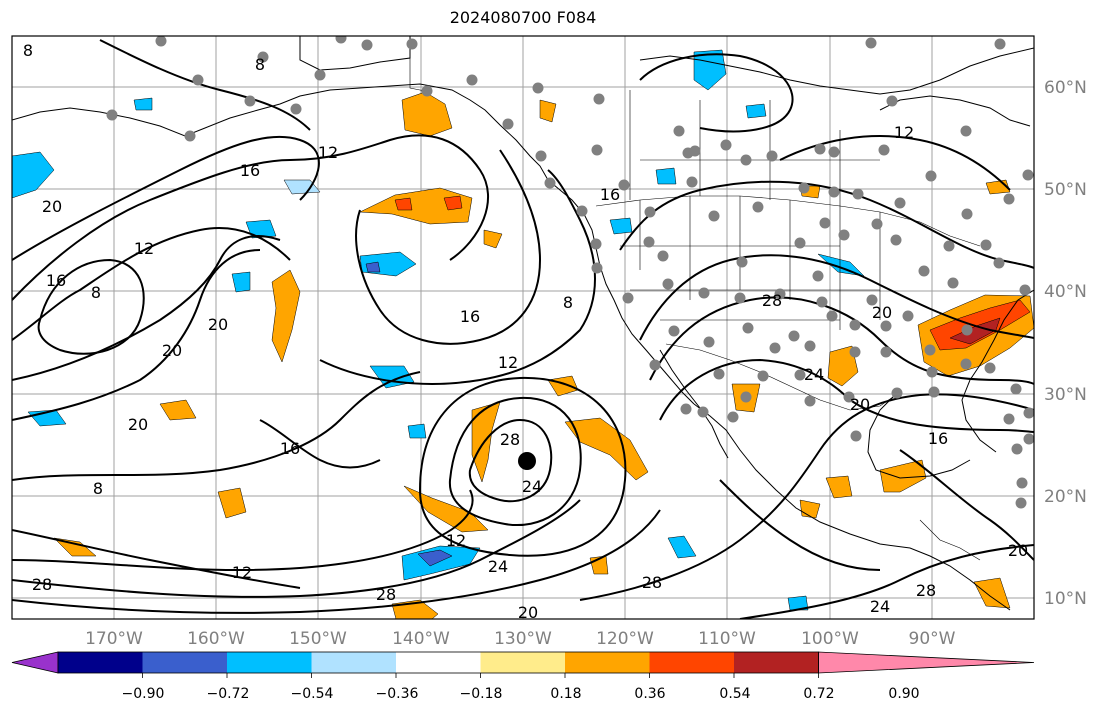 The height and width of the screenshot is (712, 1105). I want to click on border-us-canada, so click(788, 221).